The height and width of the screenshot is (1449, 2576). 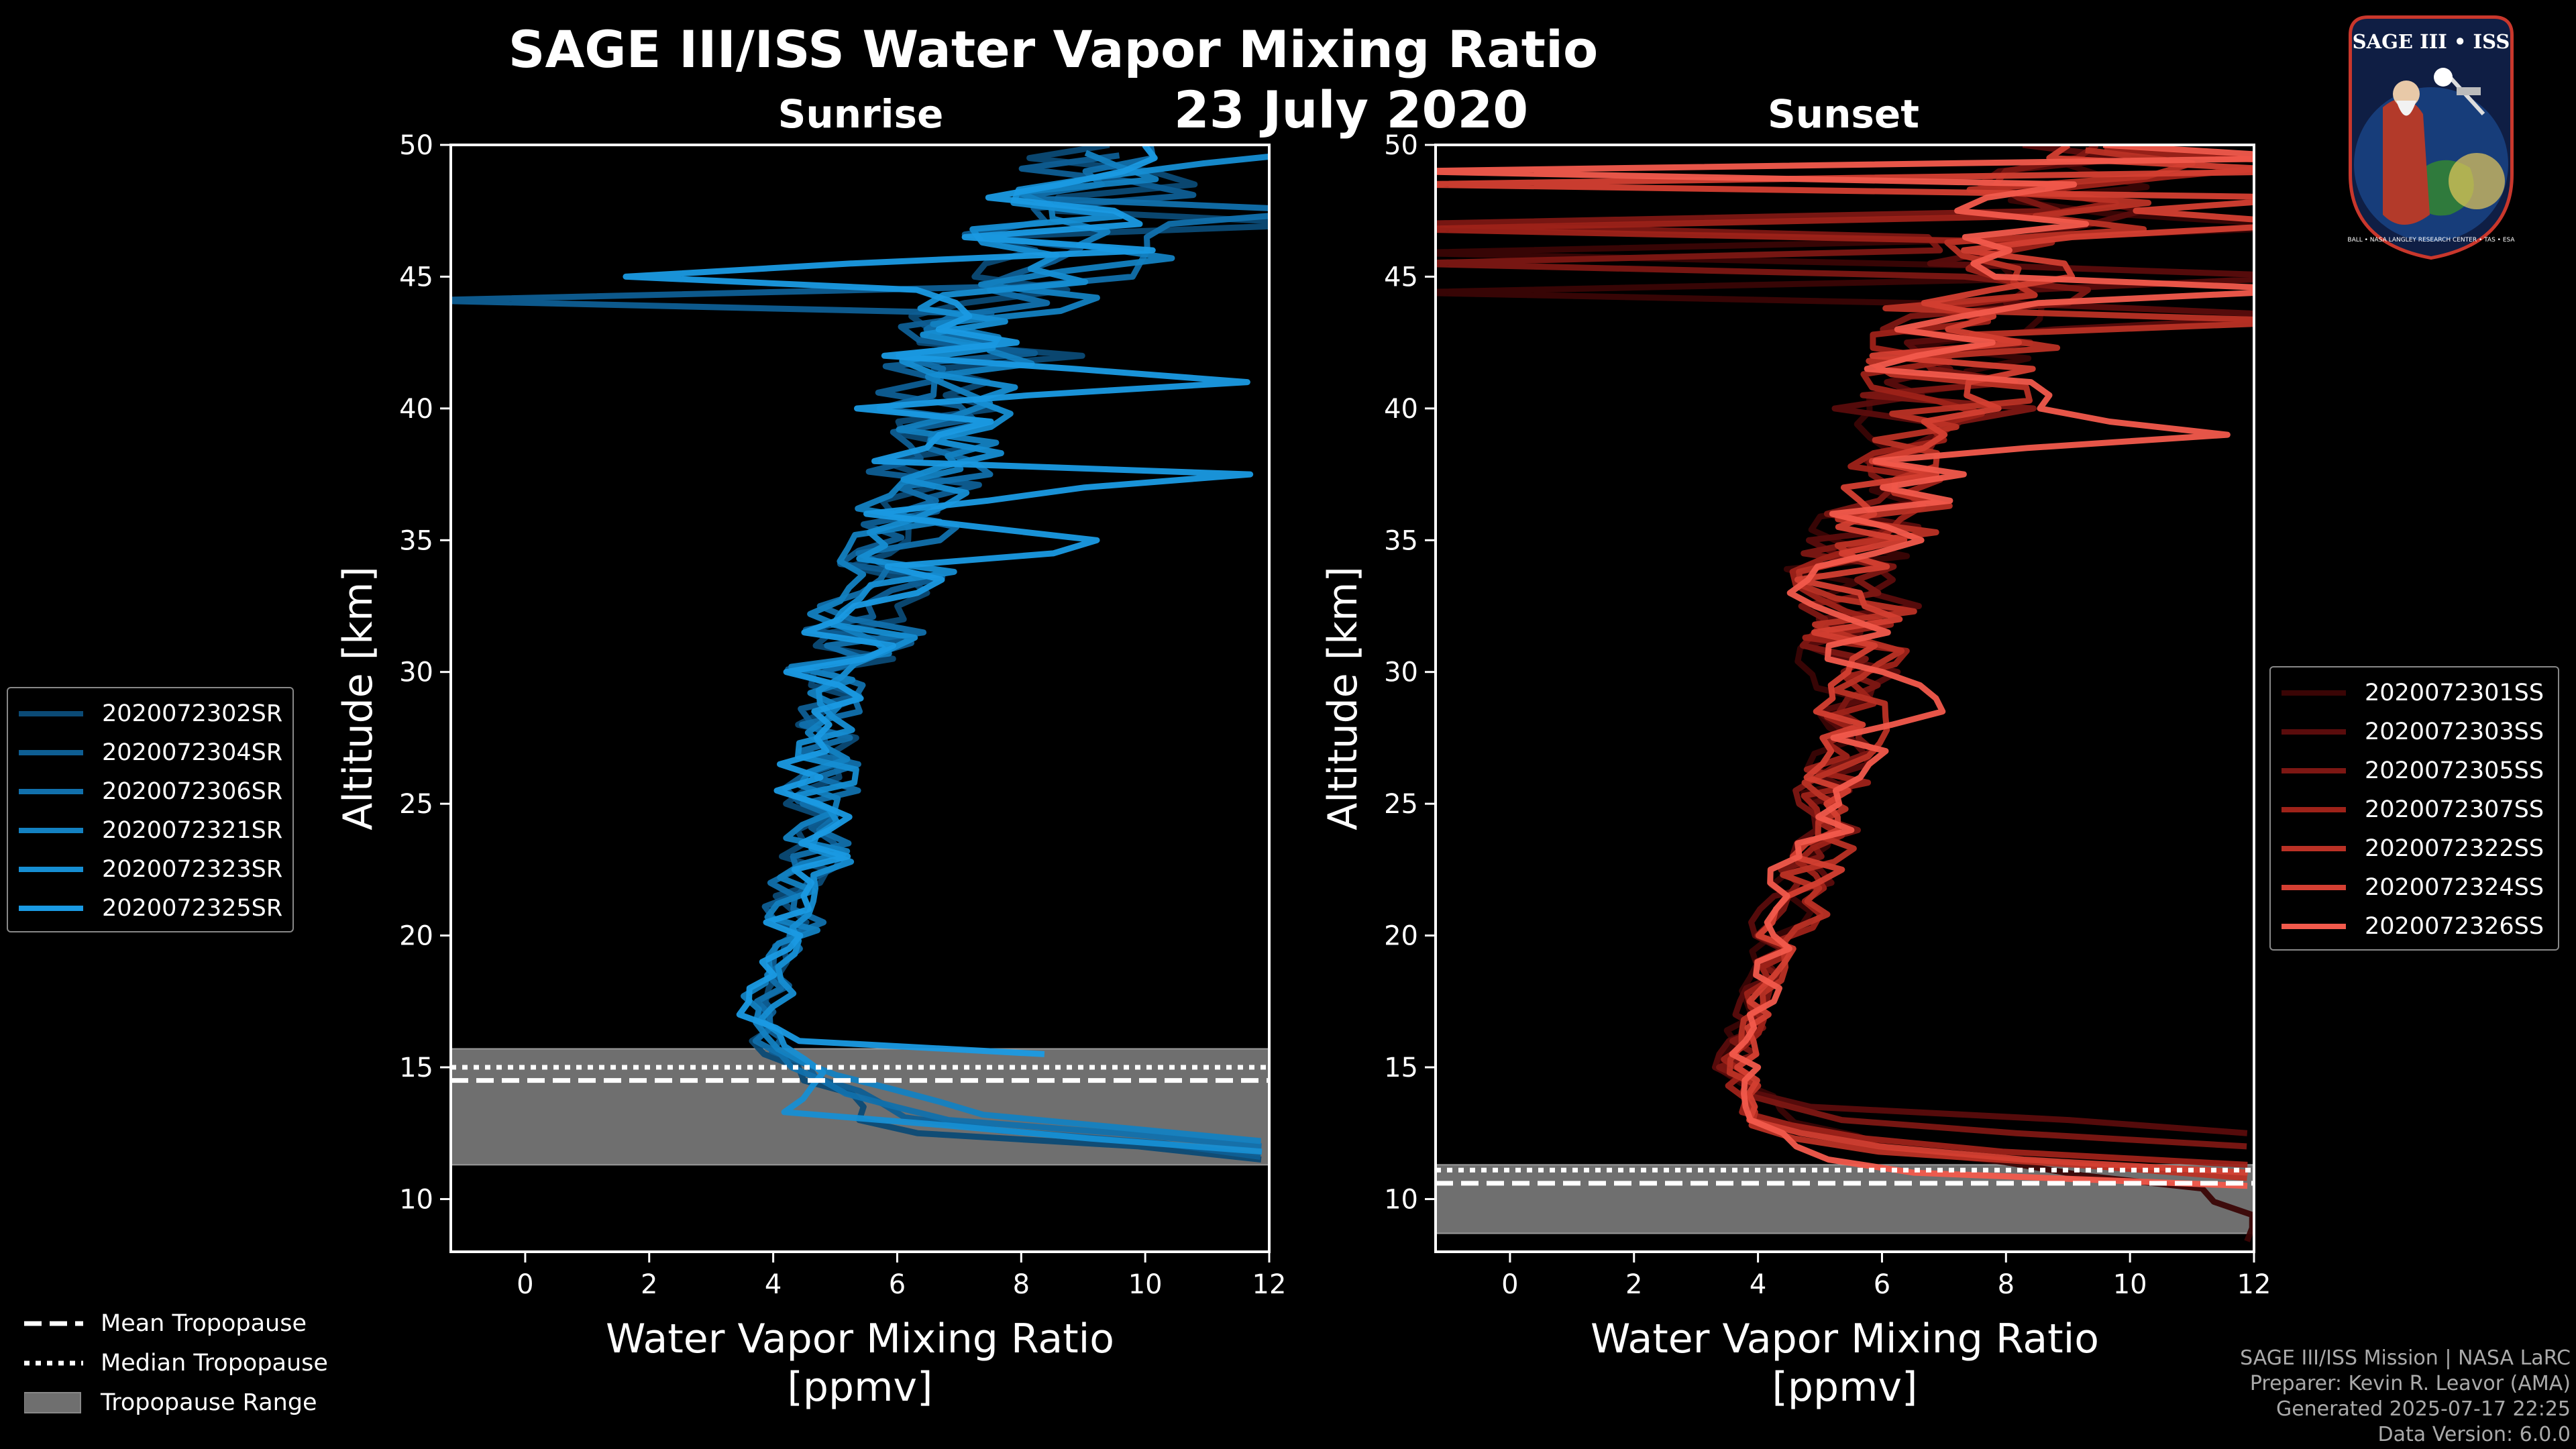 What do you see at coordinates (192, 791) in the screenshot?
I see `legend-label: 2020072306SR` at bounding box center [192, 791].